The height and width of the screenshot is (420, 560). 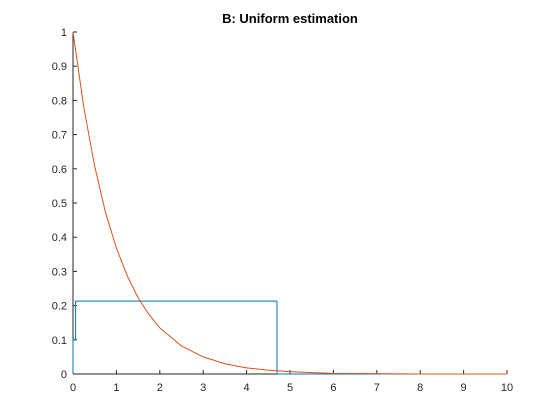 I want to click on y-tick-label: 0.6, so click(x=59, y=170).